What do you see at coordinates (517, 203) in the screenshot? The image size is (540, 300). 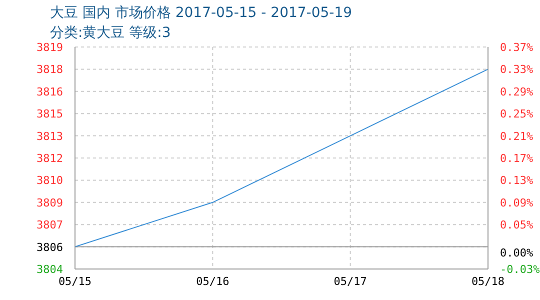 I see `y2-tick-label: 0.09%` at bounding box center [517, 203].